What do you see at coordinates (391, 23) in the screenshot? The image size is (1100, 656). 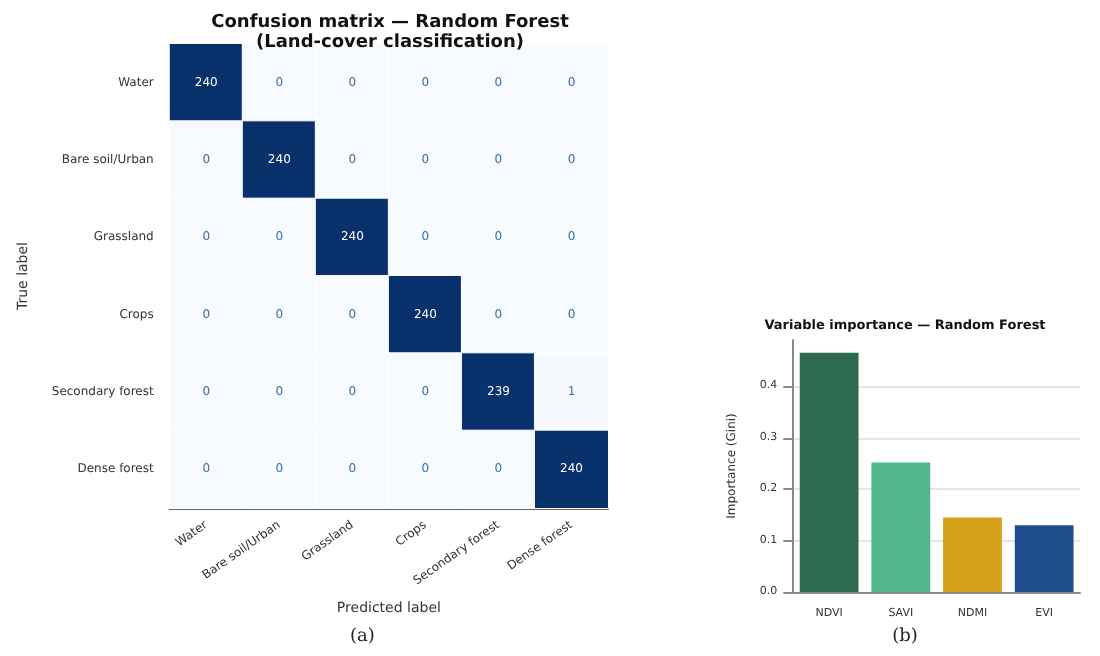 I see `chart-title: Confusion matrix — Random Forest` at bounding box center [391, 23].